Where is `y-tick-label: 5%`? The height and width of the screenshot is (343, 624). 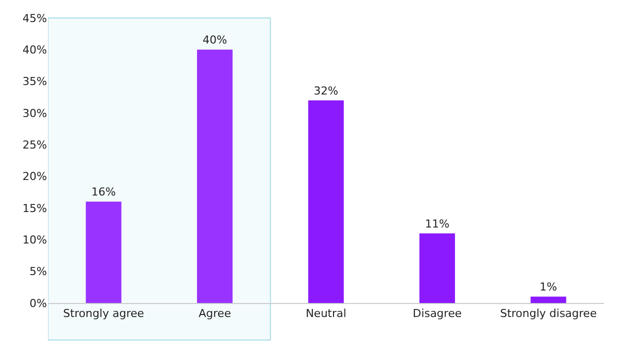
y-tick-label: 5% is located at coordinates (38, 271).